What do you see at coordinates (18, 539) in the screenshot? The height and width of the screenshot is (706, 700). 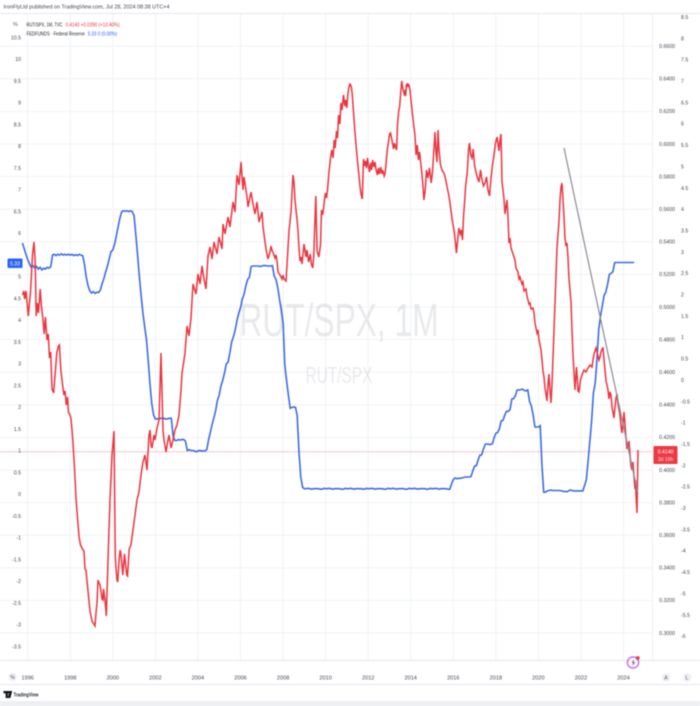 I see `svg-text: -1` at bounding box center [18, 539].